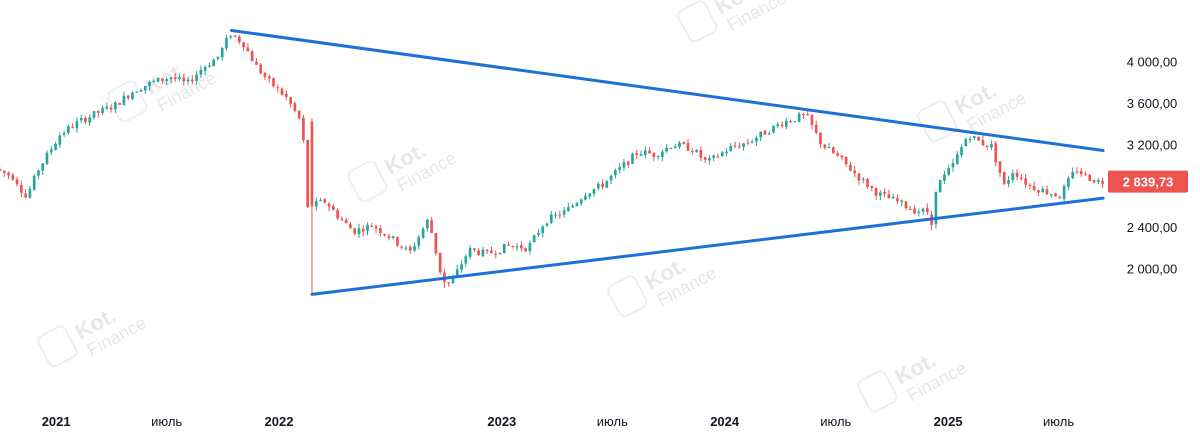 The image size is (1200, 443). What do you see at coordinates (1152, 62) in the screenshot?
I see `y-tick-label: 4 000,00` at bounding box center [1152, 62].